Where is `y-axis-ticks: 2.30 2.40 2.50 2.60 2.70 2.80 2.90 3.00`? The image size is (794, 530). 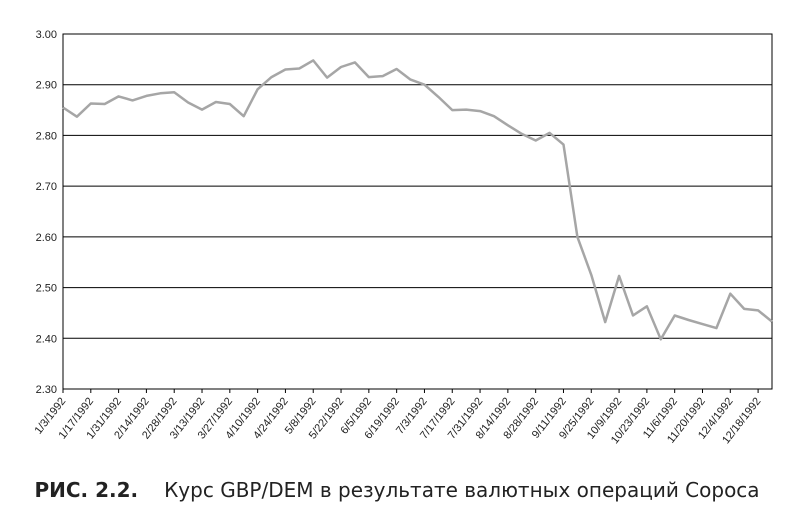 y-axis-ticks: 2.30 2.40 2.50 2.60 2.70 2.80 2.90 3.00 is located at coordinates (46, 212).